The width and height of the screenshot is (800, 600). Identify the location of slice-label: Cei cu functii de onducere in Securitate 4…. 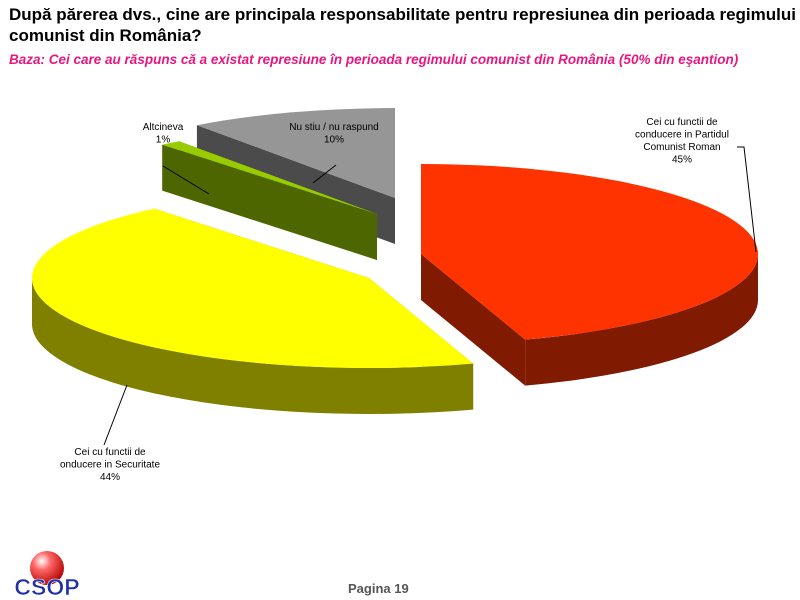
(110, 465).